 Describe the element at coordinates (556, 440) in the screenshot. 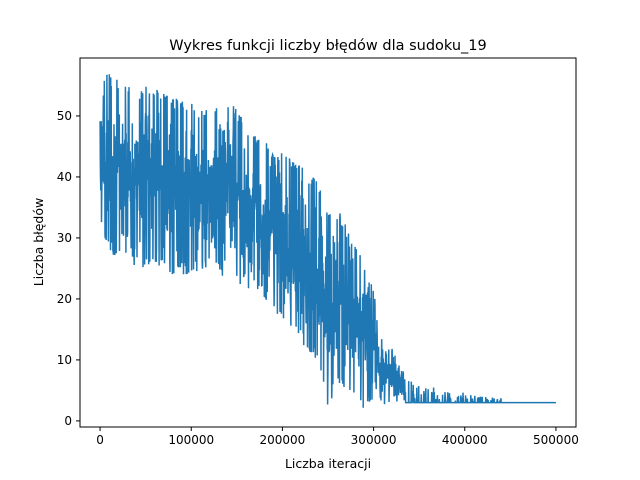

I see `x-tick-label: 500000` at that location.